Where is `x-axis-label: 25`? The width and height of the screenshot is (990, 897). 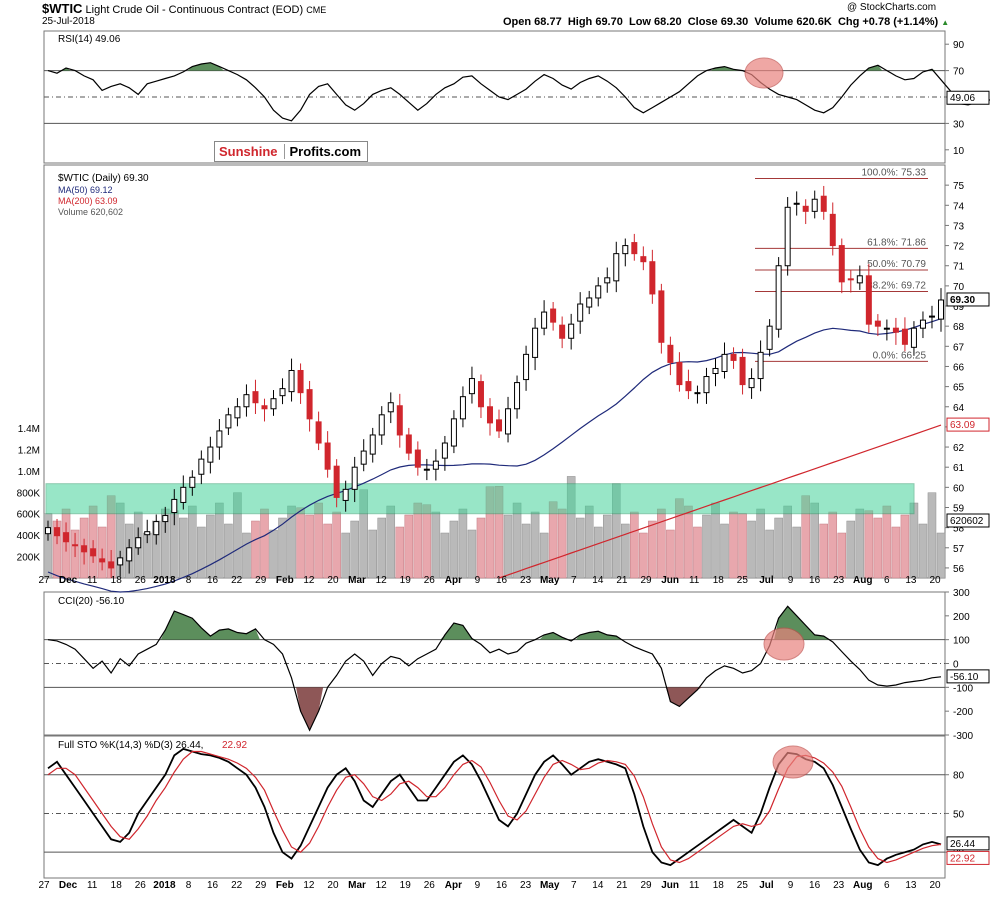 x-axis-label: 25 is located at coordinates (743, 885).